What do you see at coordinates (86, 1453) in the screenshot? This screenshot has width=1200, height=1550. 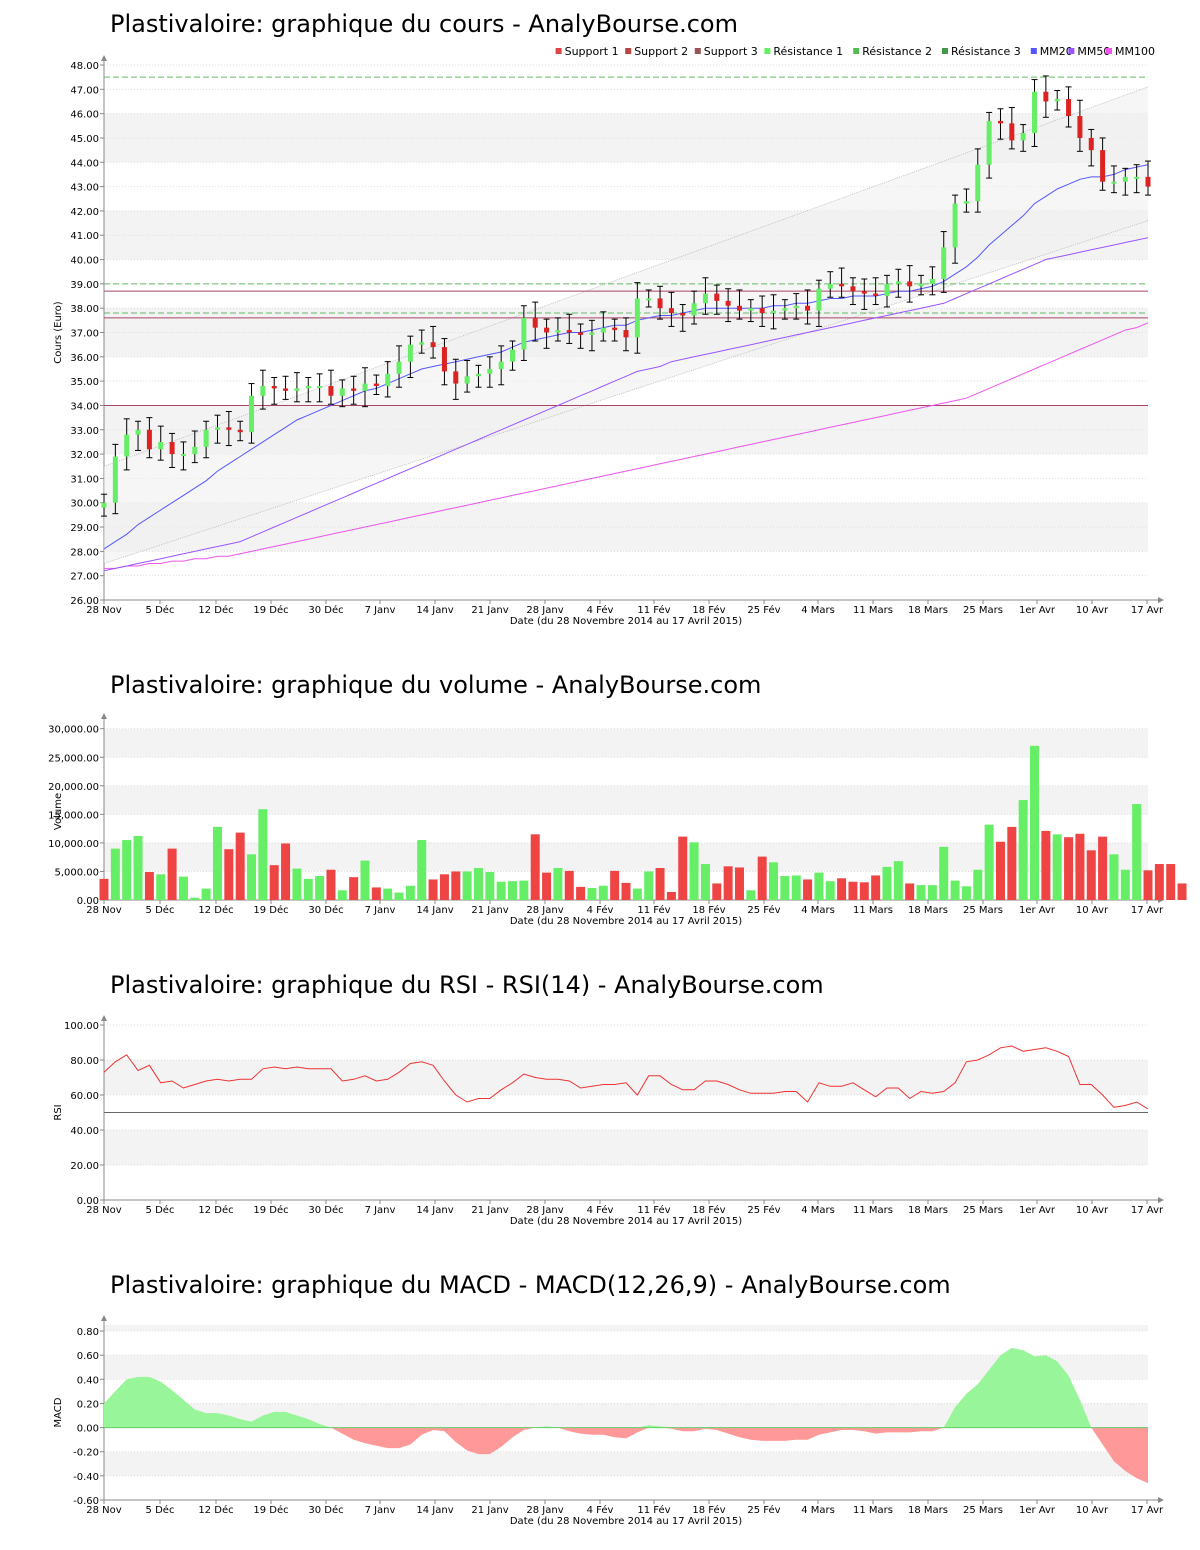 I see `macd-y-tick-label: -0.20` at bounding box center [86, 1453].